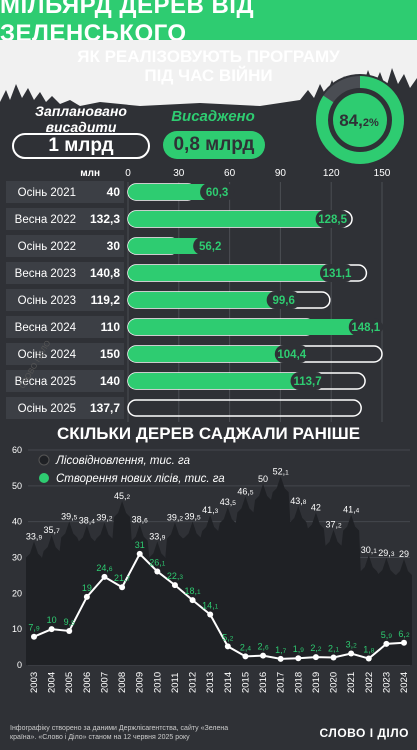  What do you see at coordinates (281, 682) in the screenshot?
I see `x-tick-label: 2017` at bounding box center [281, 682].